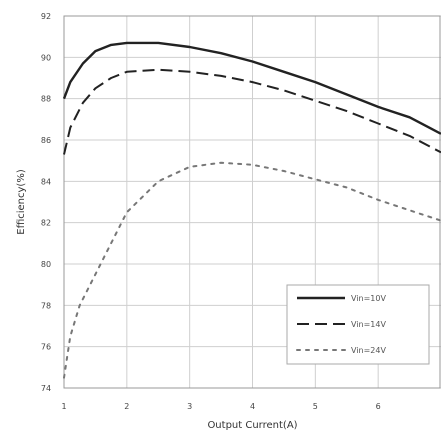  Describe the element at coordinates (46, 264) in the screenshot. I see `y-tick-label: 80` at that location.